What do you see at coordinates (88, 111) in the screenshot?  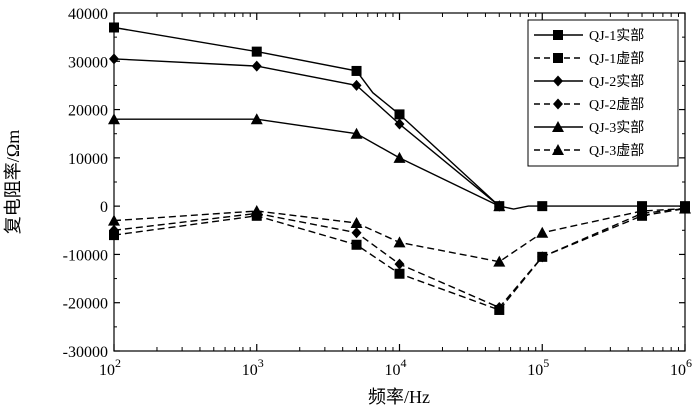 I see `y-tick-label: 20000` at bounding box center [88, 111].